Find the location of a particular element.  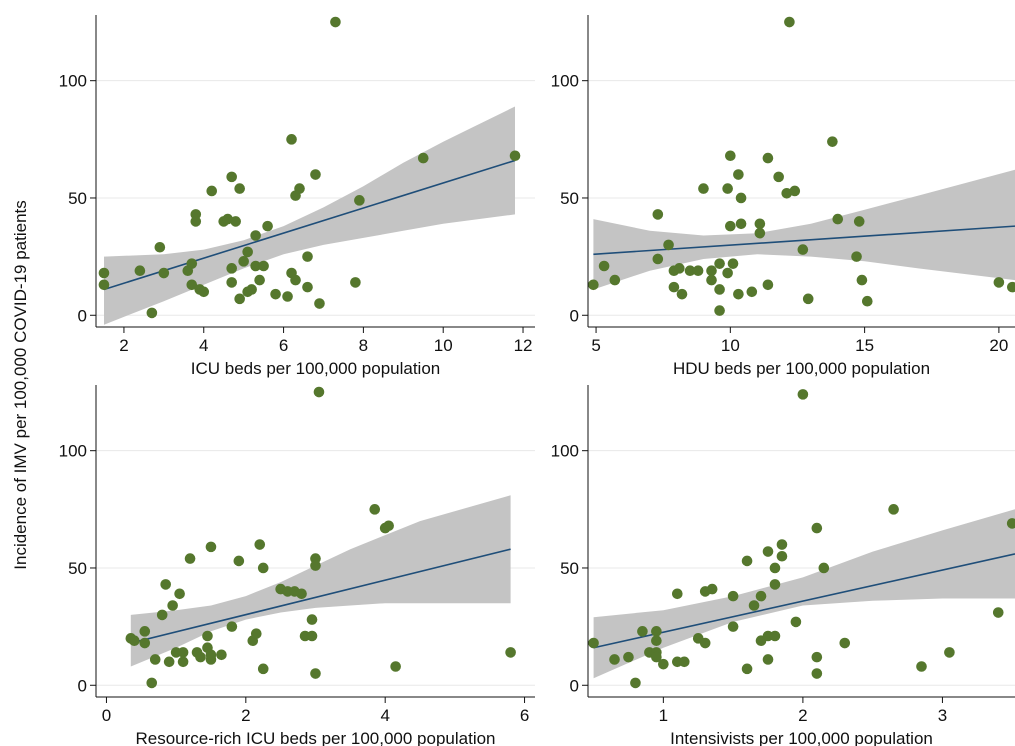

x-axis-title: Intensivists per 100,000 population is located at coordinates (801, 737).